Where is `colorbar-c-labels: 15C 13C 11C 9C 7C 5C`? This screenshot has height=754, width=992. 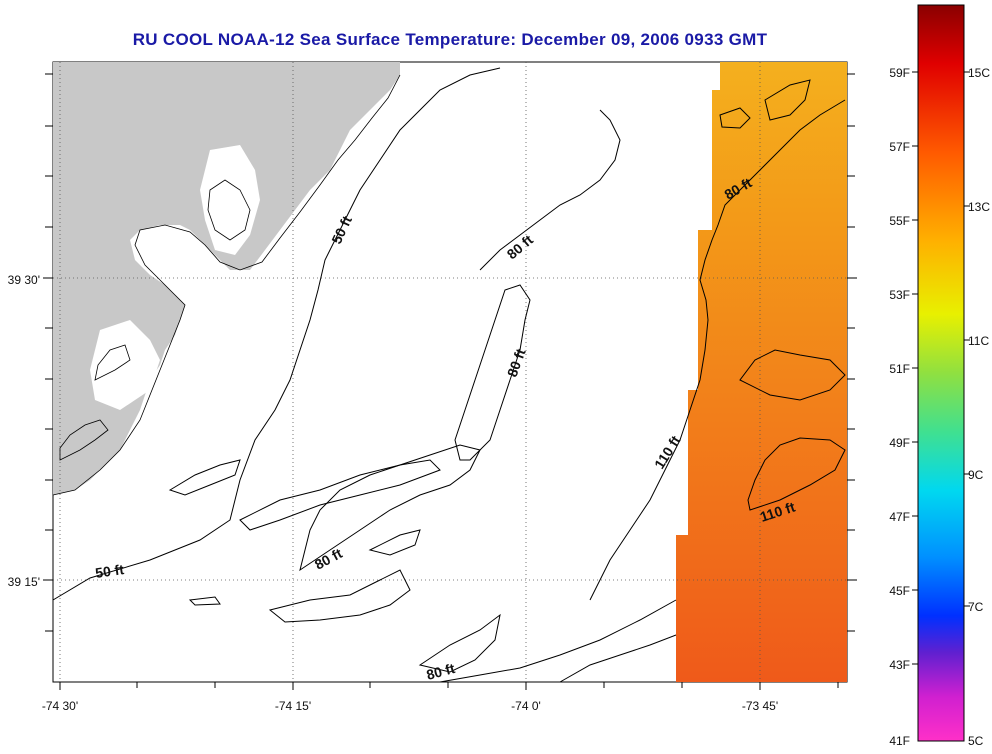
colorbar-c-labels: 15C 13C 11C 9C 7C 5C is located at coordinates (979, 407).